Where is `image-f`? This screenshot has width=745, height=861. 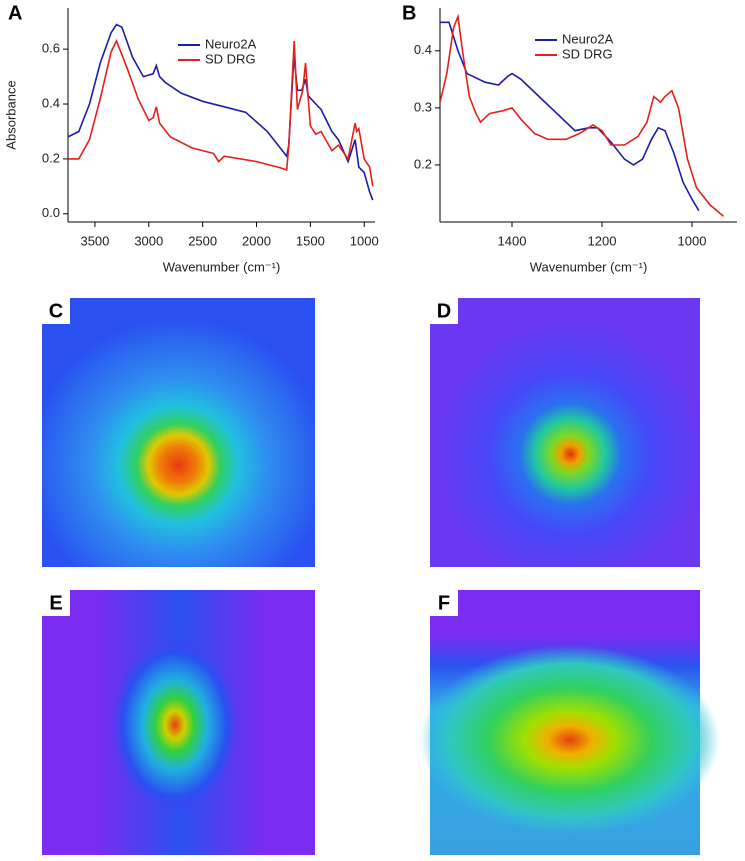
image-f is located at coordinates (570, 722).